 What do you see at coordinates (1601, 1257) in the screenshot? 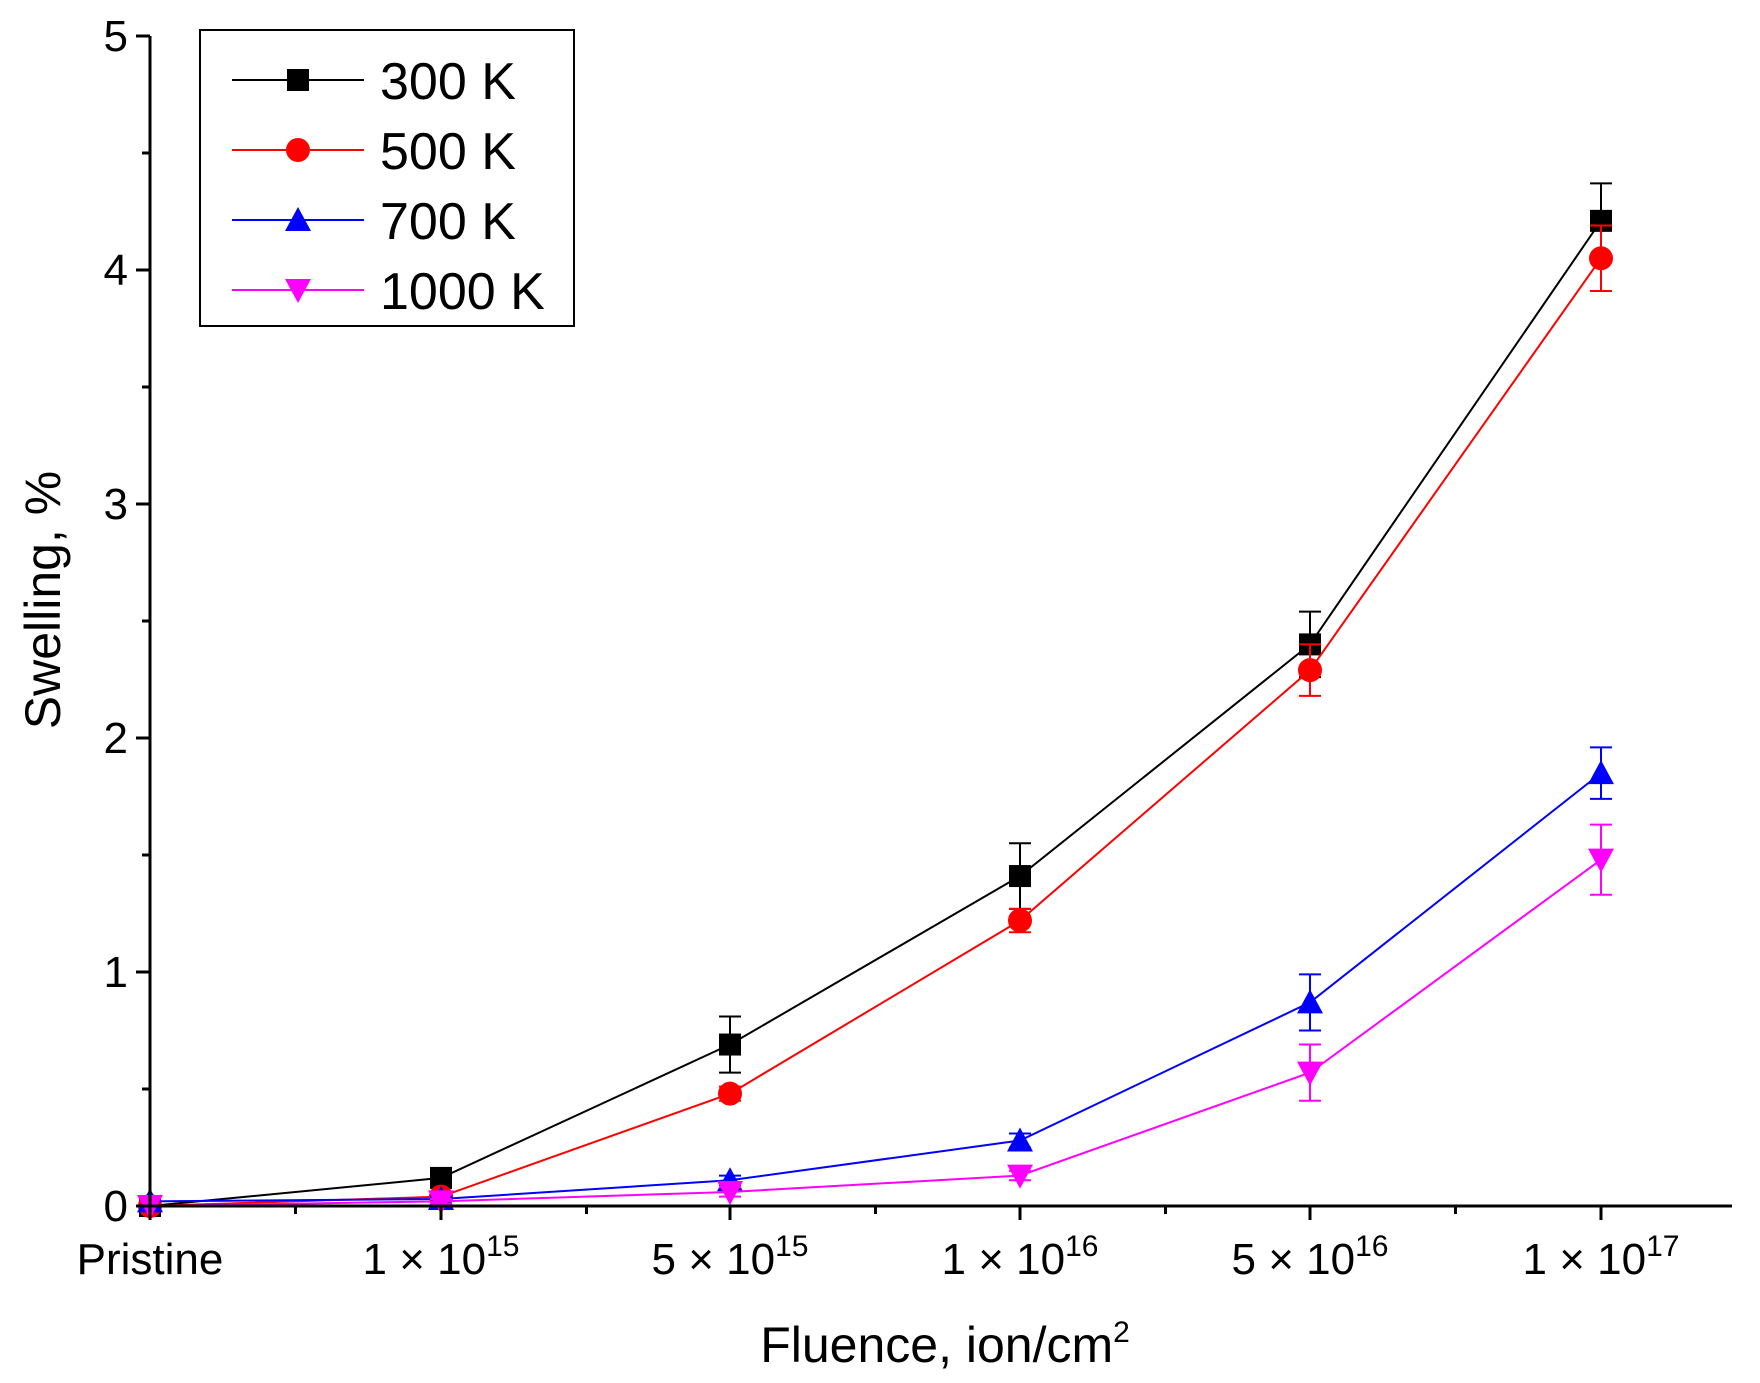
I see `x-tick-label: 1 × 10¹⁷` at bounding box center [1601, 1257].